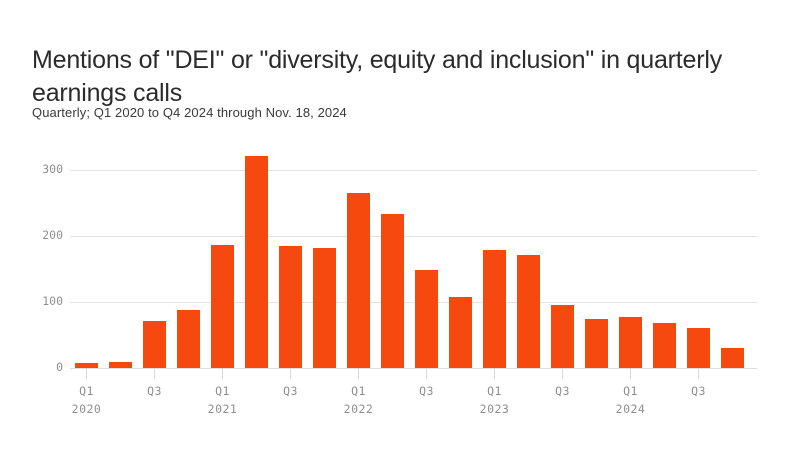 The width and height of the screenshot is (800, 450). What do you see at coordinates (562, 391) in the screenshot?
I see `x-tick-label-14: Q3` at bounding box center [562, 391].